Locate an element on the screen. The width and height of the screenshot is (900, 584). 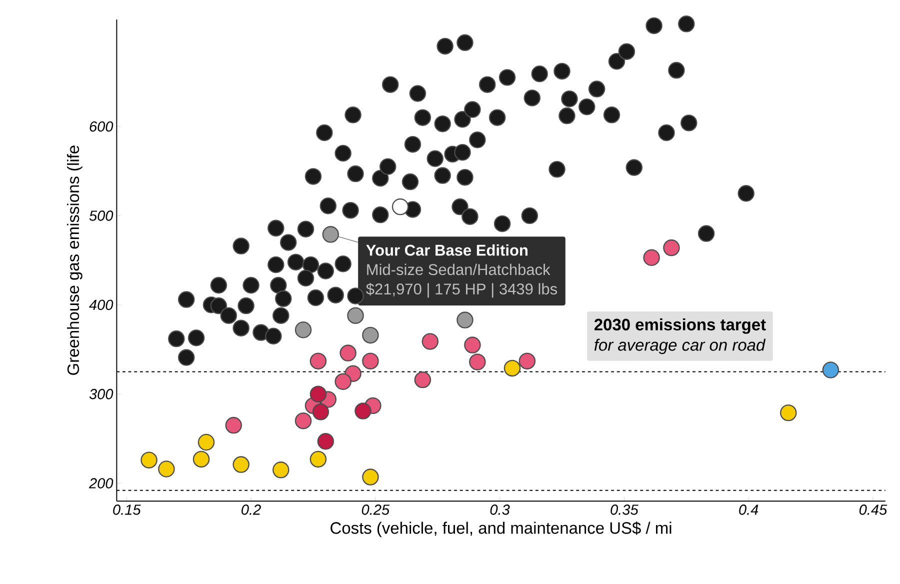
ref-line-label: 2030 emissions target is located at coordinates (680, 326).